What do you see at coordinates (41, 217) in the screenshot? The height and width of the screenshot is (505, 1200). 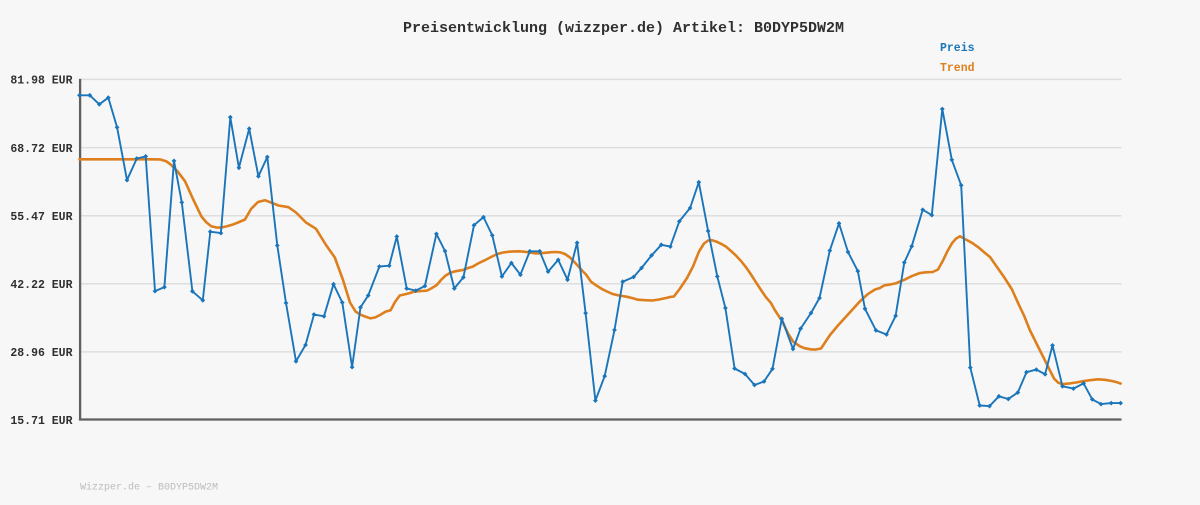 I see `svg-text: 55.47 EUR` at bounding box center [41, 217].